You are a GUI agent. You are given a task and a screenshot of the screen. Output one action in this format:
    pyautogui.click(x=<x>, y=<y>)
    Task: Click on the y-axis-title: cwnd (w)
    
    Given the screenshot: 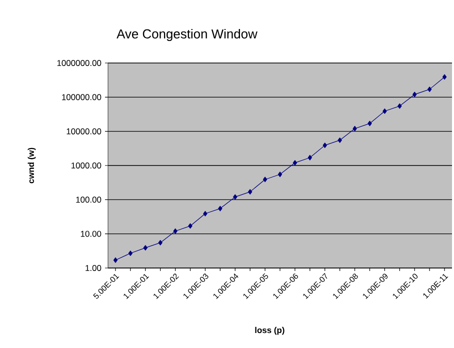 What is the action you would take?
    pyautogui.click(x=32, y=166)
    